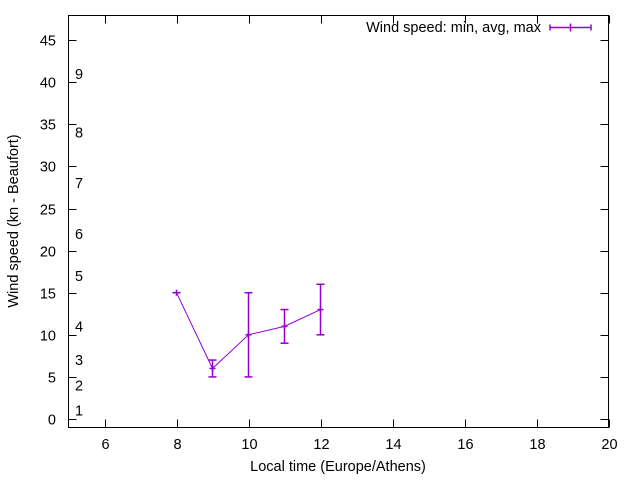 The height and width of the screenshot is (485, 640). Describe the element at coordinates (79, 134) in the screenshot. I see `beaufort-label: 8` at that location.